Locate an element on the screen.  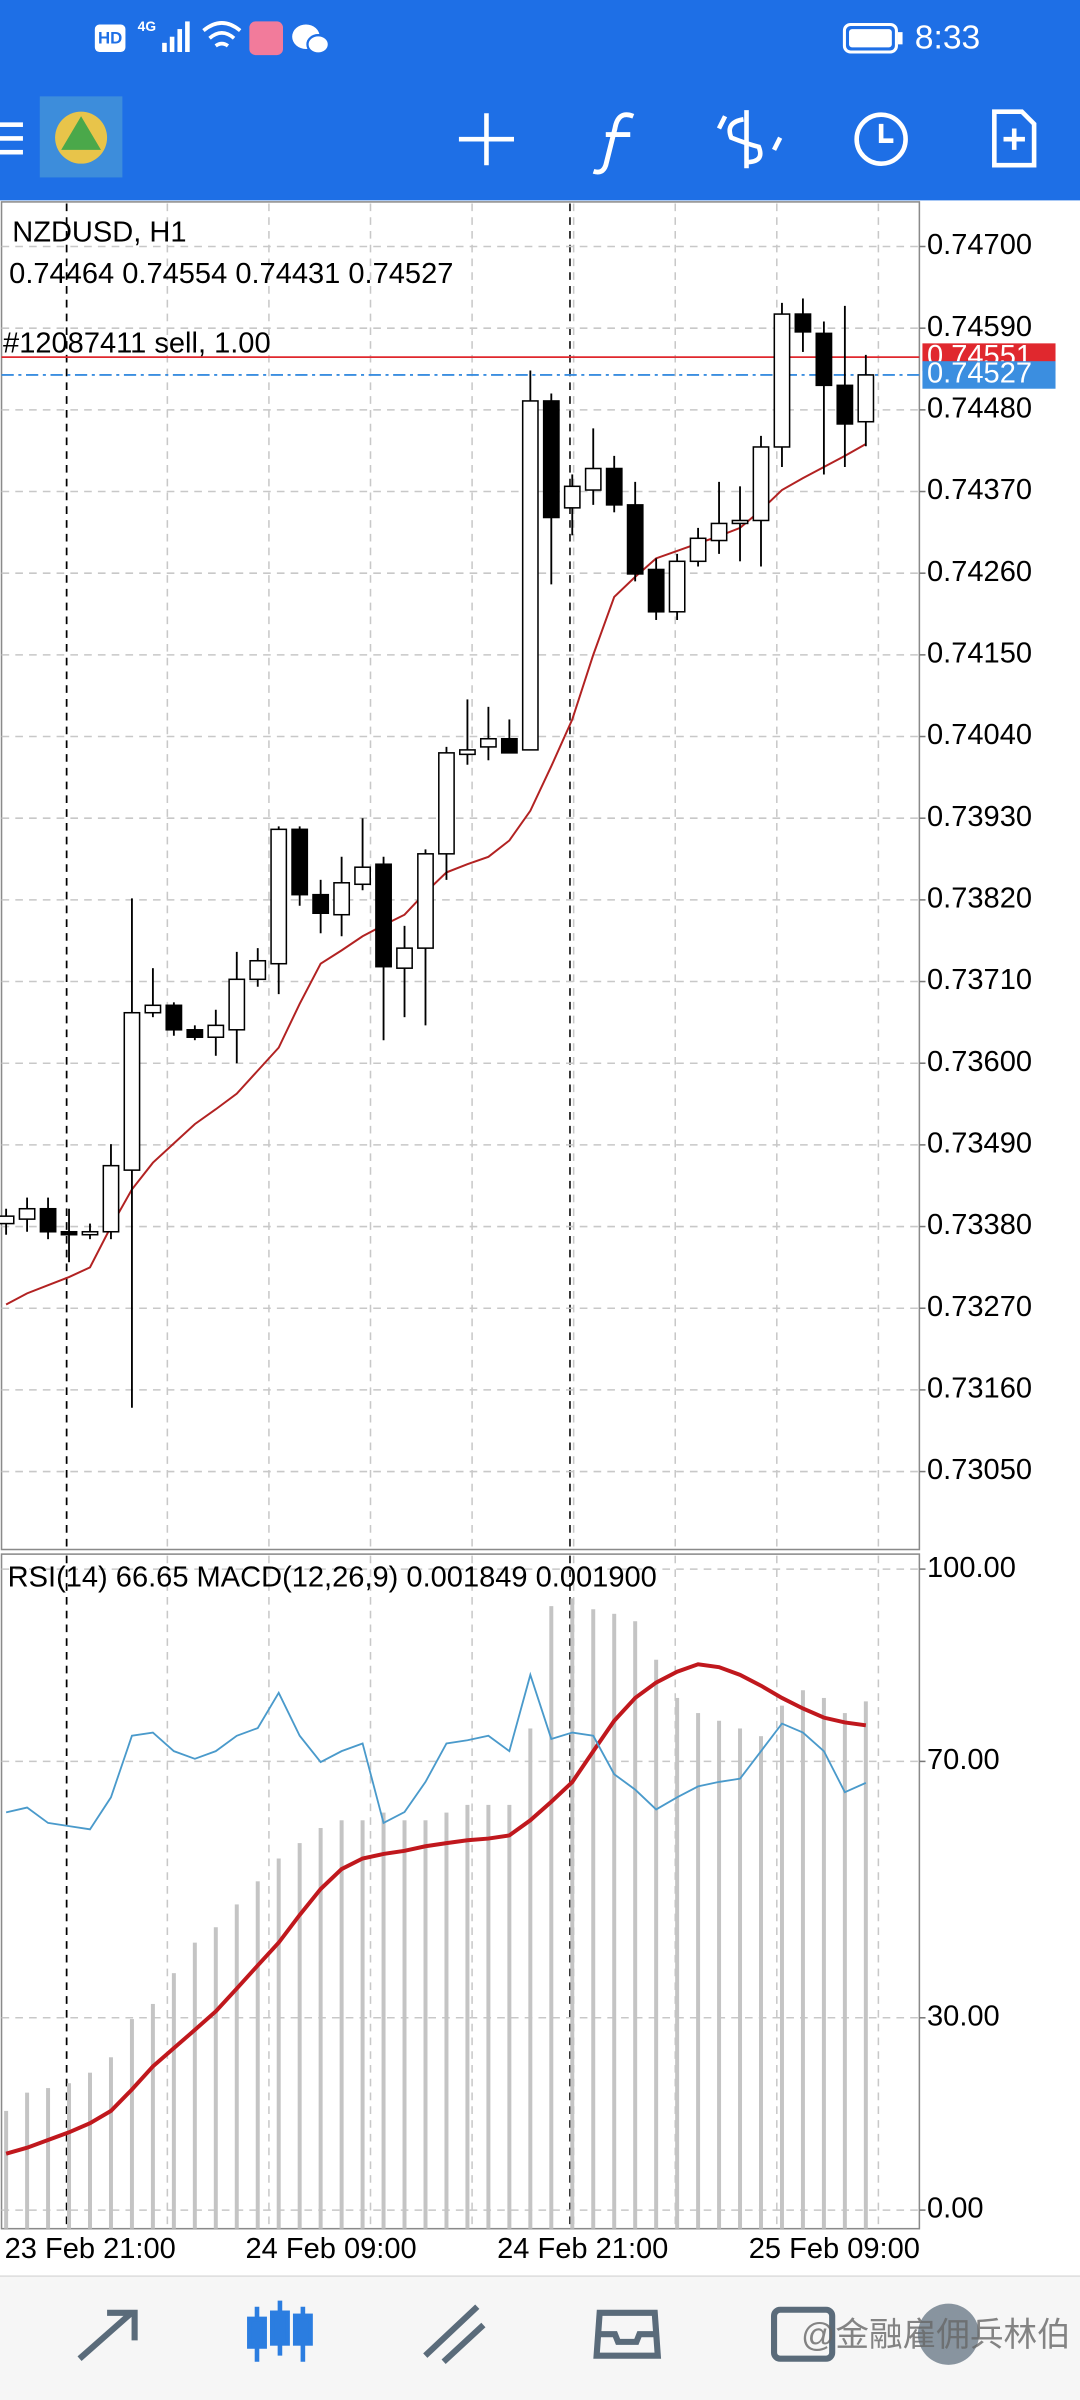
messages-tab is located at coordinates (803, 2334).